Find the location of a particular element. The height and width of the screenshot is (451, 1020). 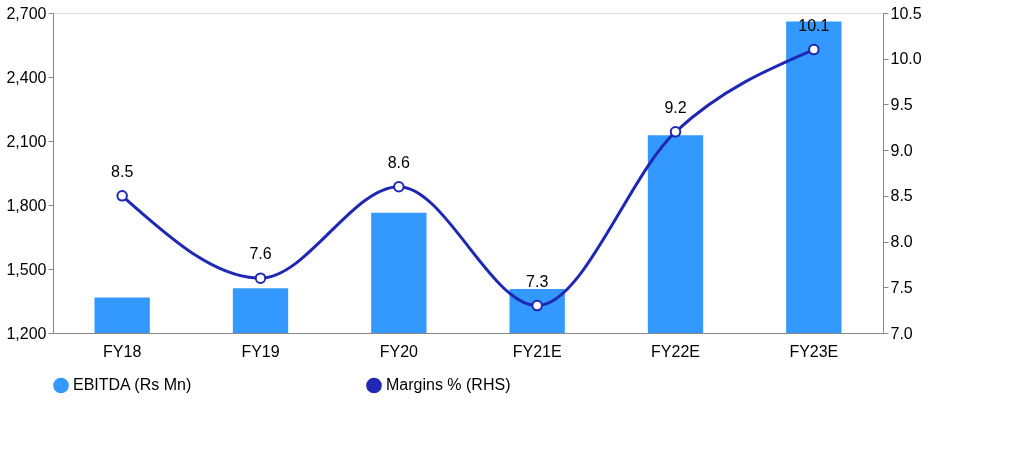

x-tick-label: FY21E is located at coordinates (537, 351).